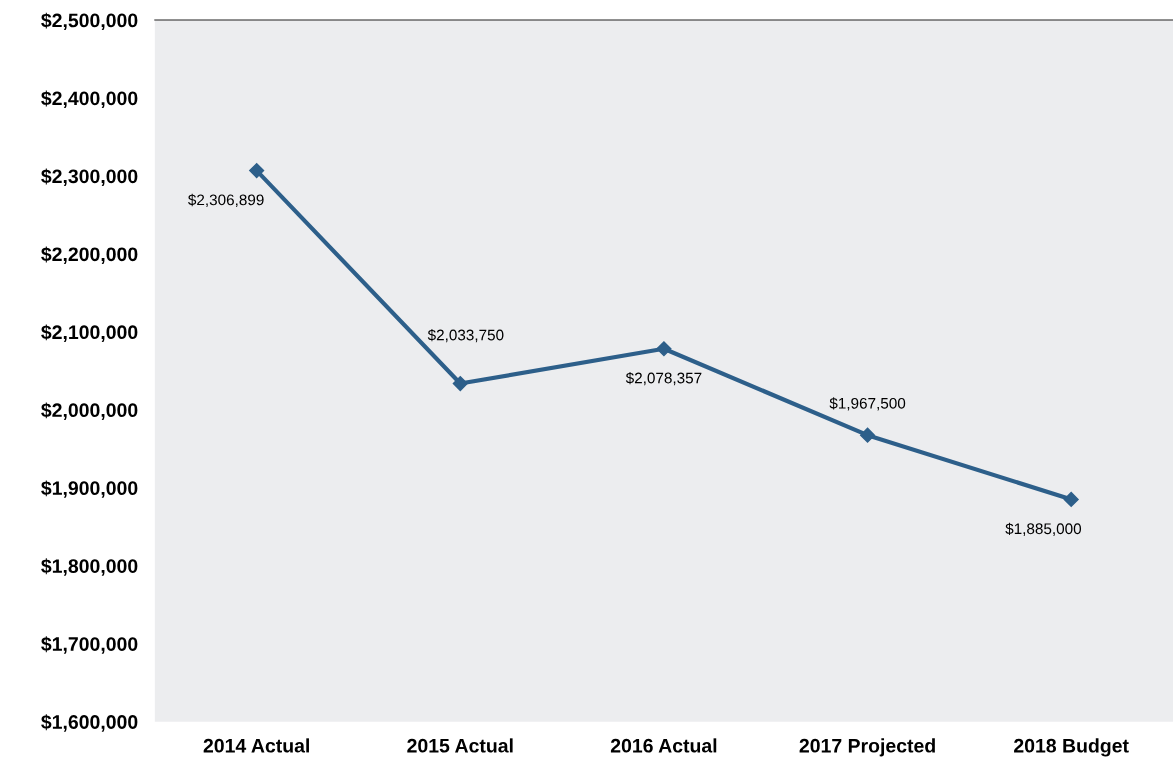  I want to click on y-tick-label: $1,600,000, so click(89, 723).